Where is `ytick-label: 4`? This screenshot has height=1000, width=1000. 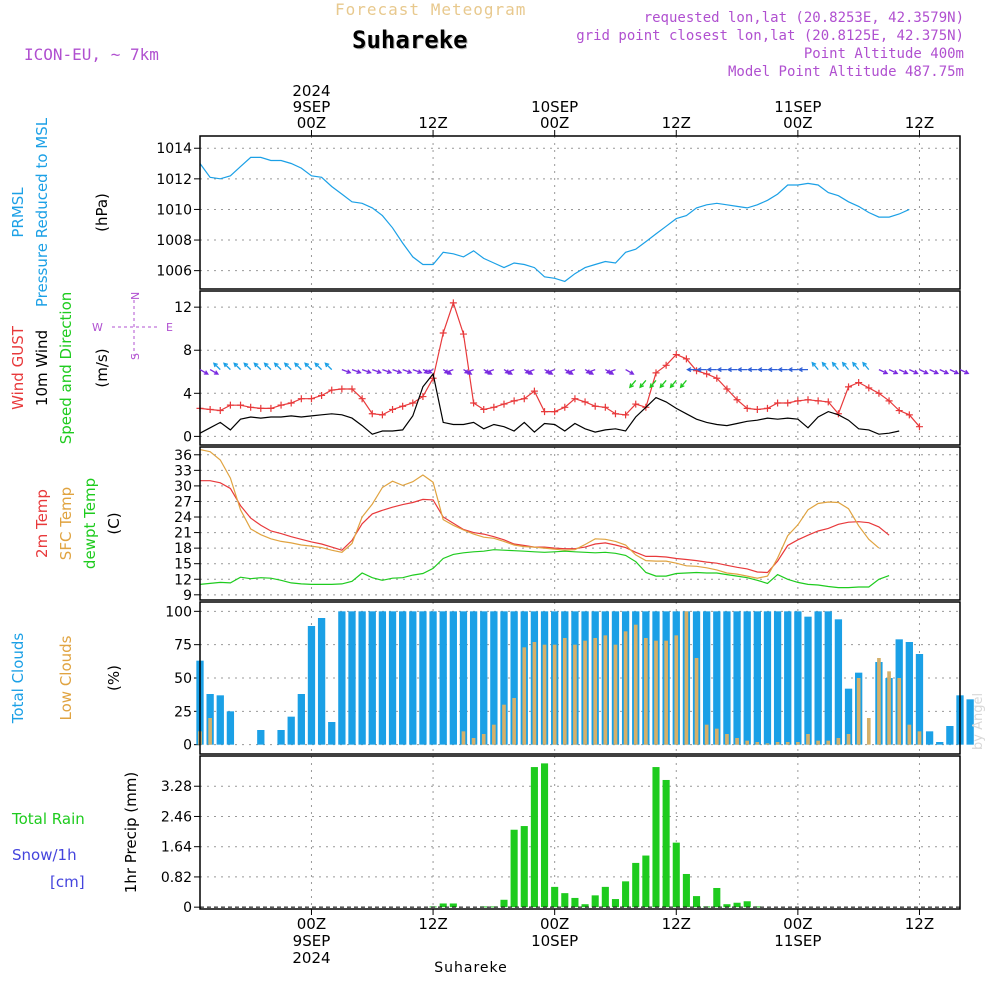 ytick-label: 4 is located at coordinates (187, 394).